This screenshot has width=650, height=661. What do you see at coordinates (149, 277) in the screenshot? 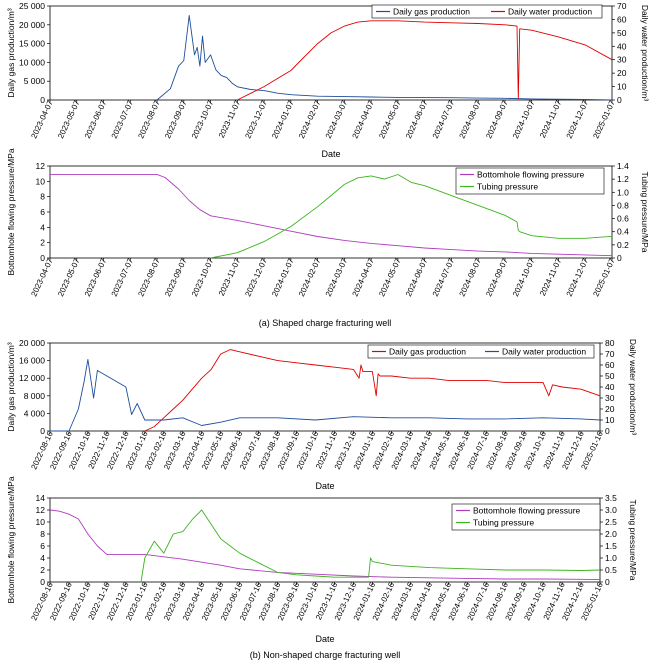
I see `a-pressure-x-tick-label: 2023-08-07` at bounding box center [149, 277].